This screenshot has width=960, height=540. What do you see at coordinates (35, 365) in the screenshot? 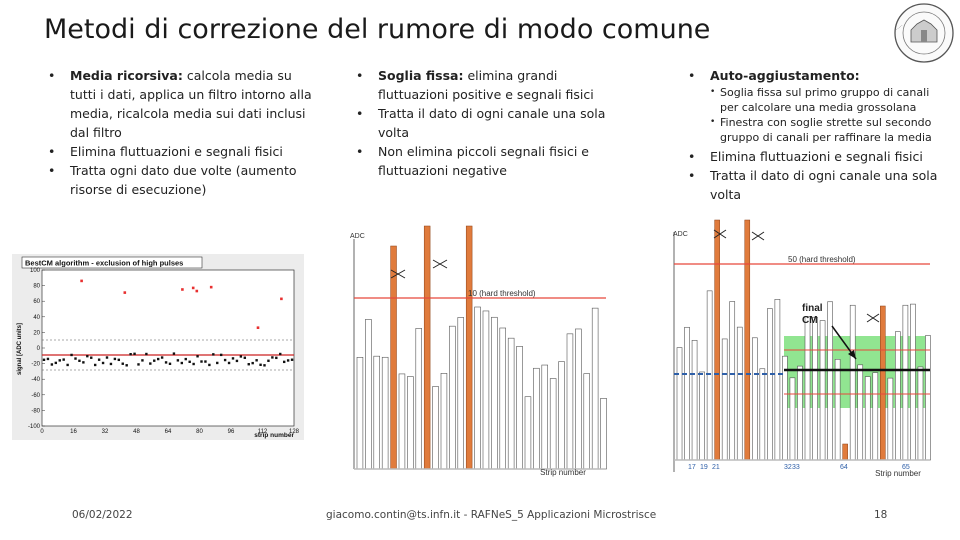
I see `y-tick-label: -20` at bounding box center [35, 365].